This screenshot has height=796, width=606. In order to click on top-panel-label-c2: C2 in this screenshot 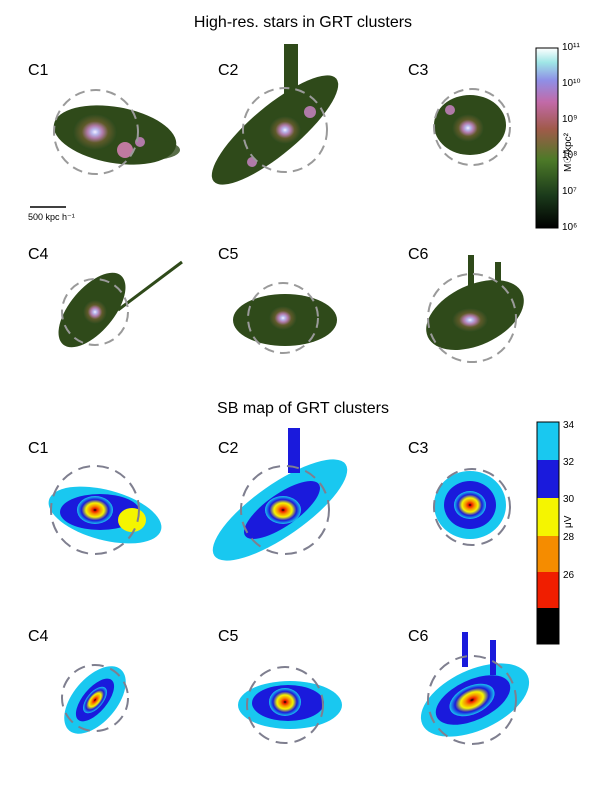, I will do `click(228, 70)`.